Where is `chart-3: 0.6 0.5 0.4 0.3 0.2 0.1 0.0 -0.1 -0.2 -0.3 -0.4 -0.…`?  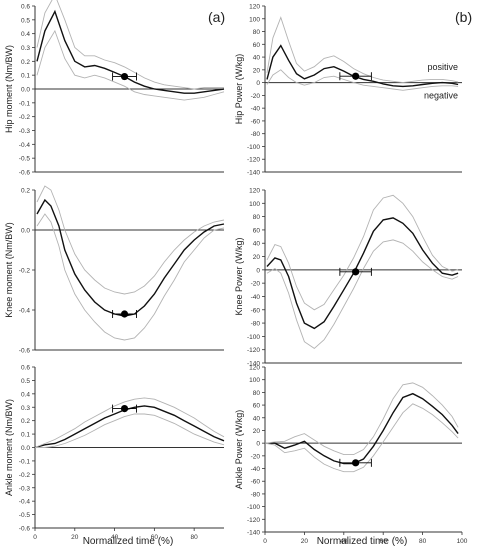
chart-3: 0.6 0.5 0.4 0.3 0.2 0.1 0.0 -0.1 -0.2 -0.3 -0.4 -0.… is located at coordinates (114, 453).